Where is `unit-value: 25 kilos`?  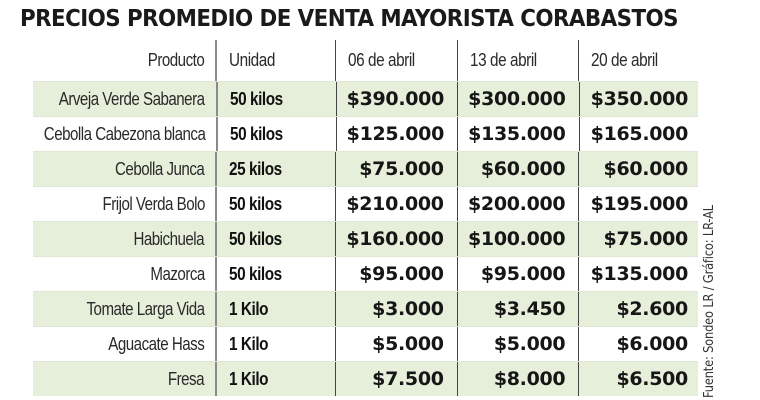 unit-value: 25 kilos is located at coordinates (256, 168).